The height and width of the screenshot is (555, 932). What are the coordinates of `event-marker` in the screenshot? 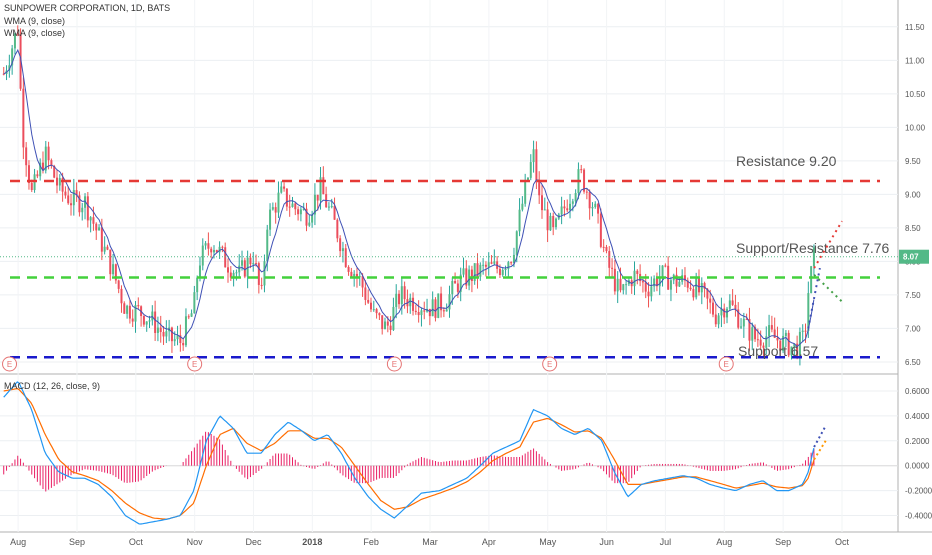 It's located at (726, 364).